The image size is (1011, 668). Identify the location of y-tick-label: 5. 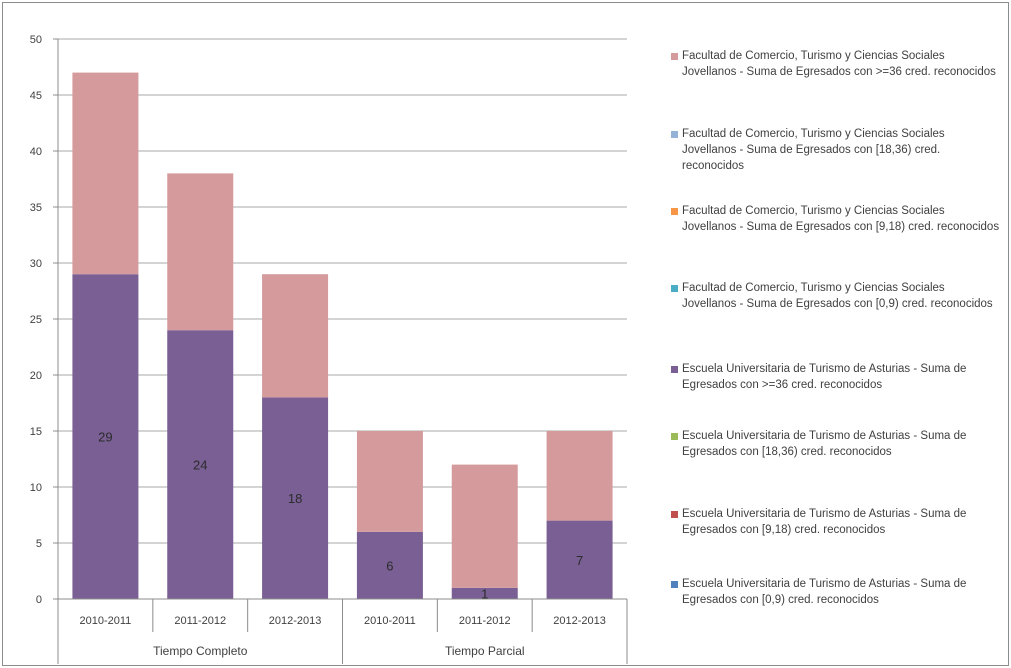
(39, 544).